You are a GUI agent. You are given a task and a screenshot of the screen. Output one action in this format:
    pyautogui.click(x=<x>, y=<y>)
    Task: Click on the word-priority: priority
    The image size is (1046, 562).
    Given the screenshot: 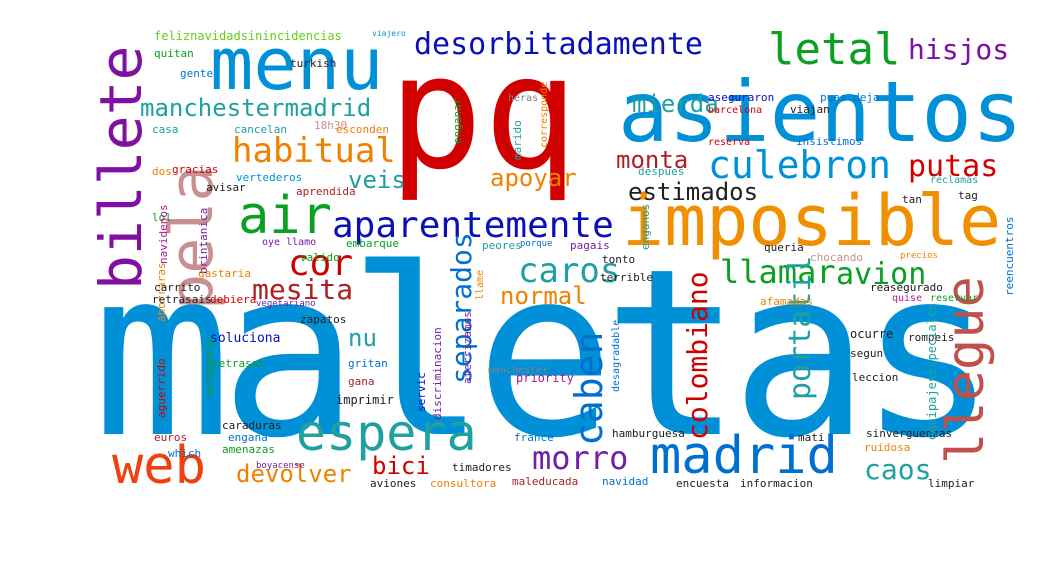 What is the action you would take?
    pyautogui.click(x=545, y=378)
    